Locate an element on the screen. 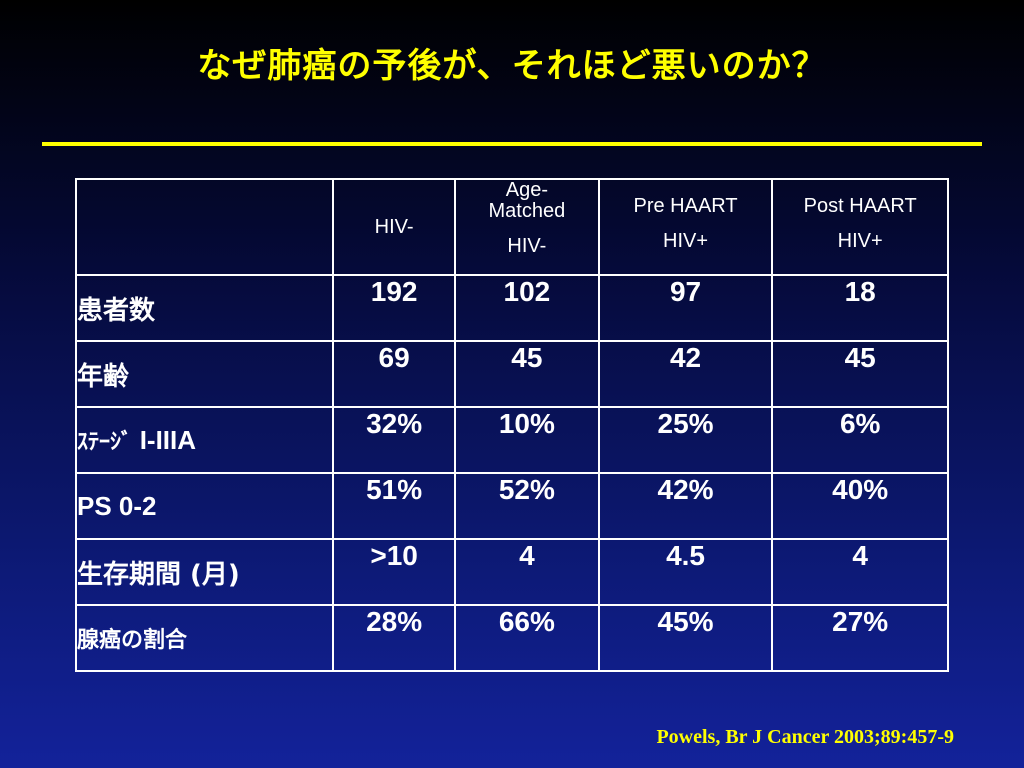 This screenshot has height=768, width=1024. table-cell: 25% is located at coordinates (685, 440).